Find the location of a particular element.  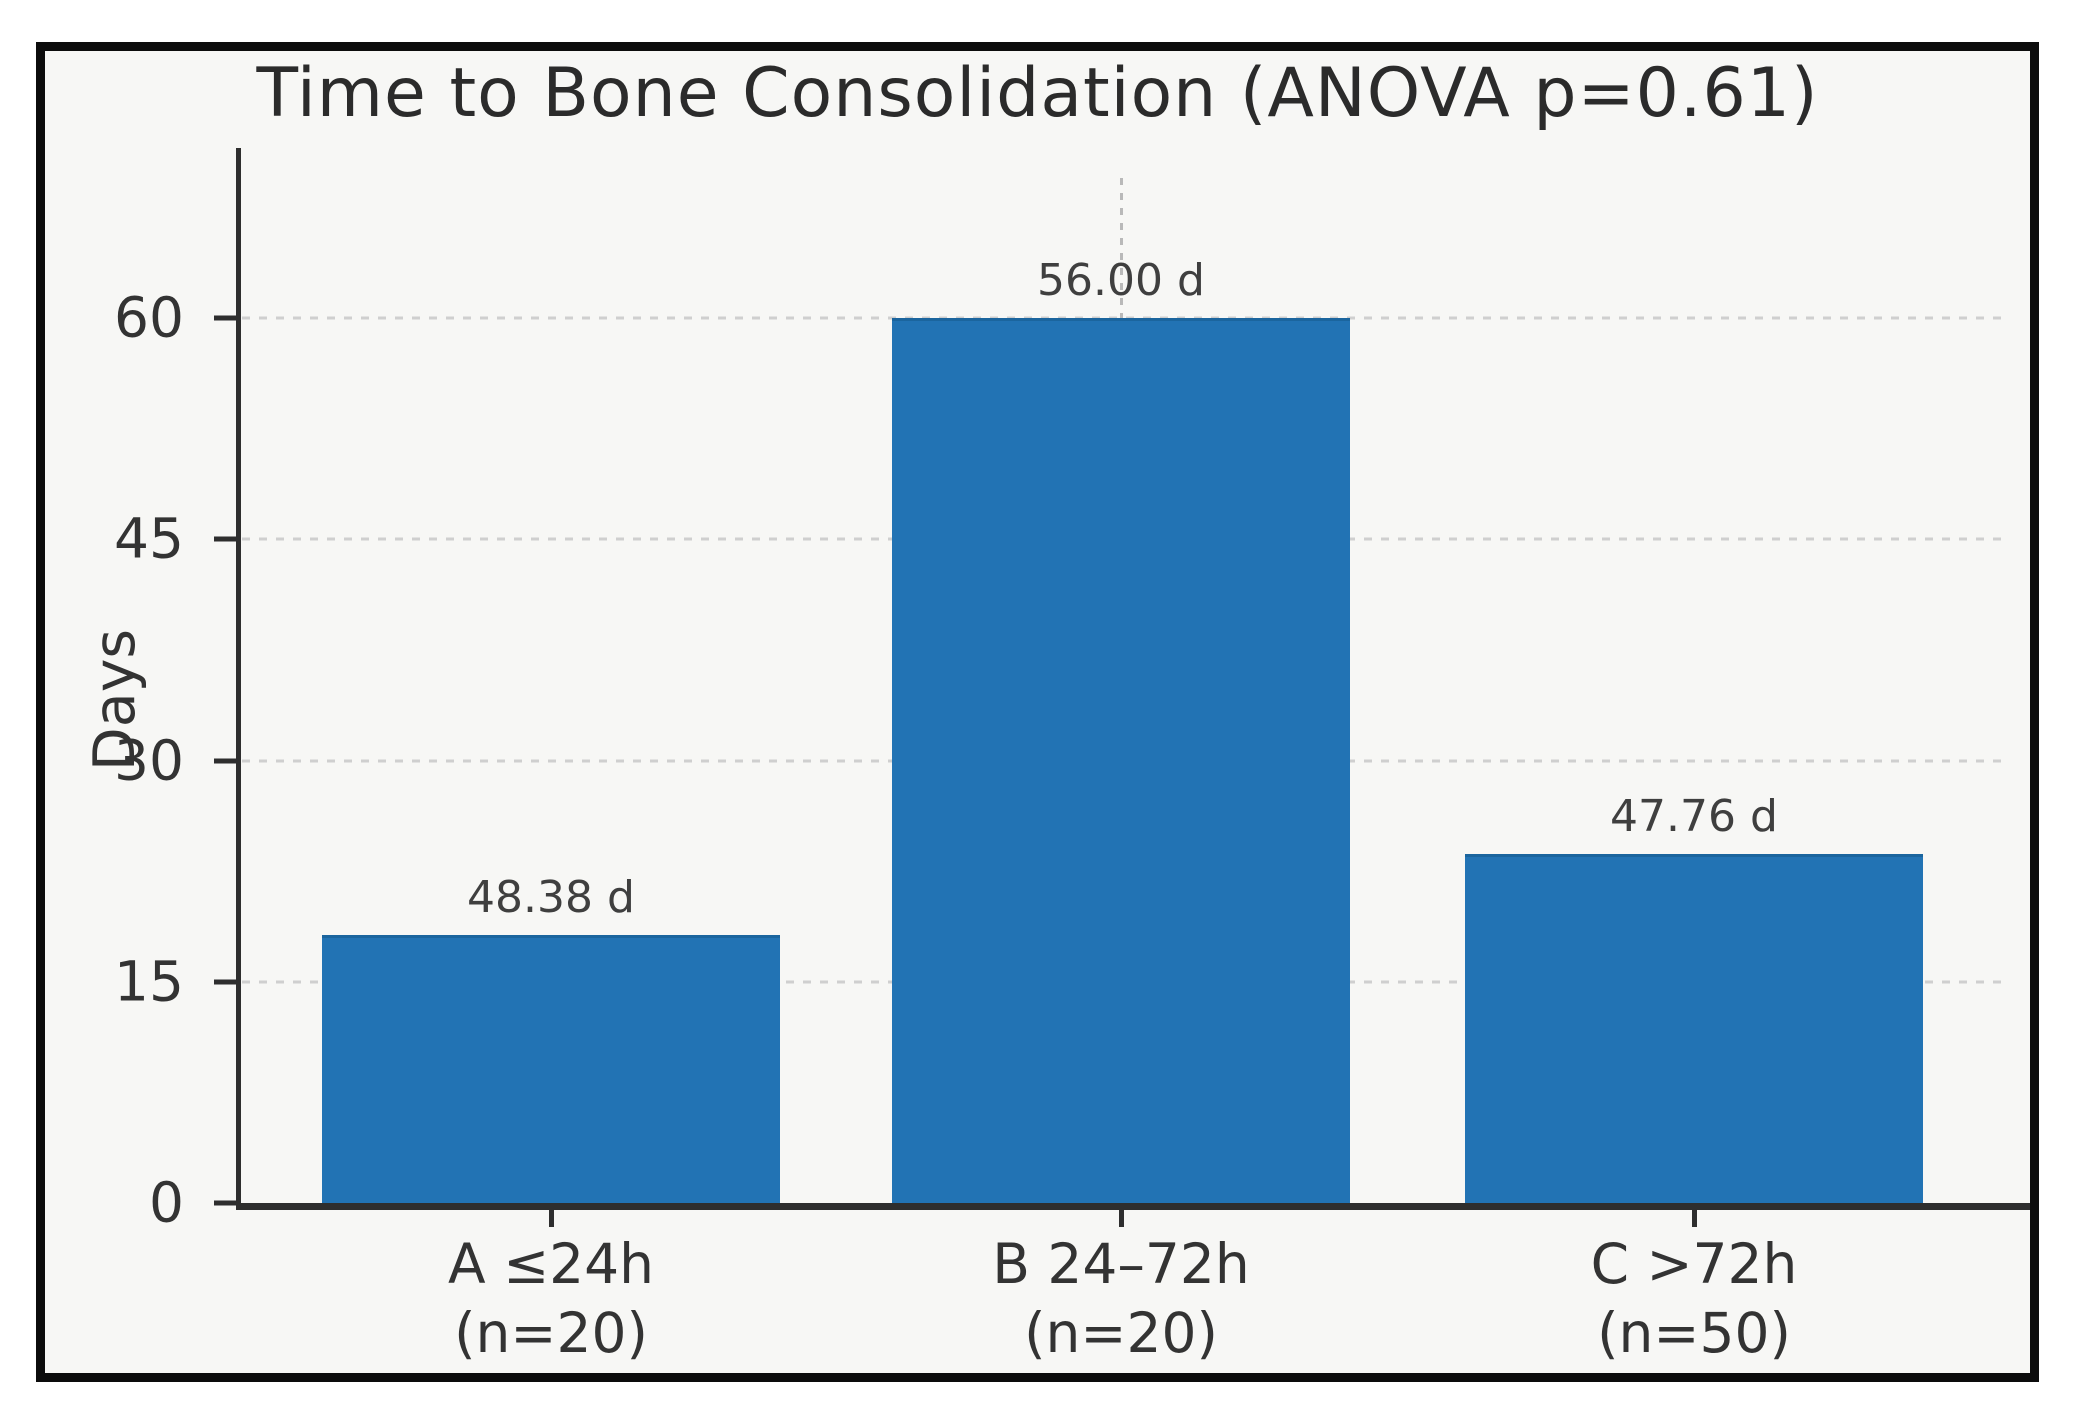

x-tick-mark-a is located at coordinates (551, 1217).